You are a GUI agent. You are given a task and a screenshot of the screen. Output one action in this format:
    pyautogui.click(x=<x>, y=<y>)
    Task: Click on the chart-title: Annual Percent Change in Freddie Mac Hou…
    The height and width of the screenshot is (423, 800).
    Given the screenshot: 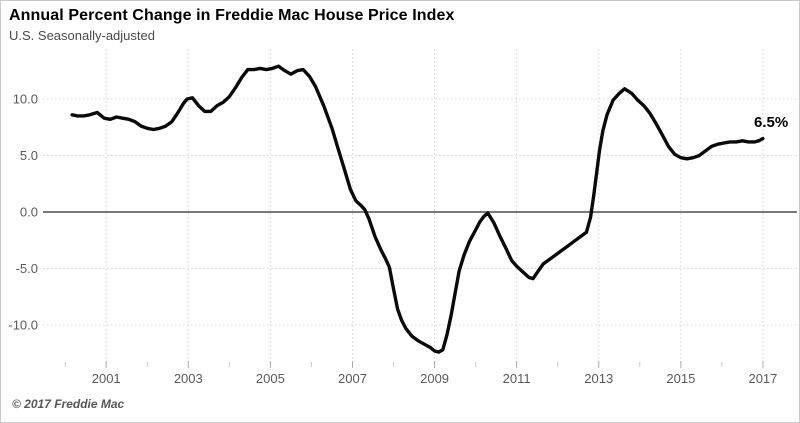 What is the action you would take?
    pyautogui.click(x=232, y=15)
    